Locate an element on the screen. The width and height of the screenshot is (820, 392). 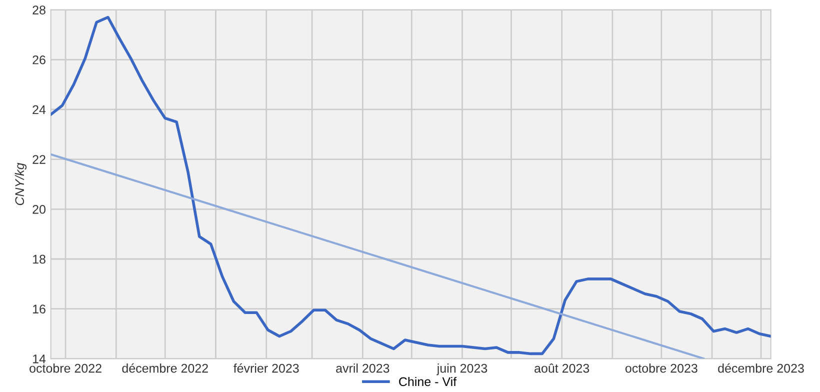
x-tick-label: février 2023 is located at coordinates (266, 368).